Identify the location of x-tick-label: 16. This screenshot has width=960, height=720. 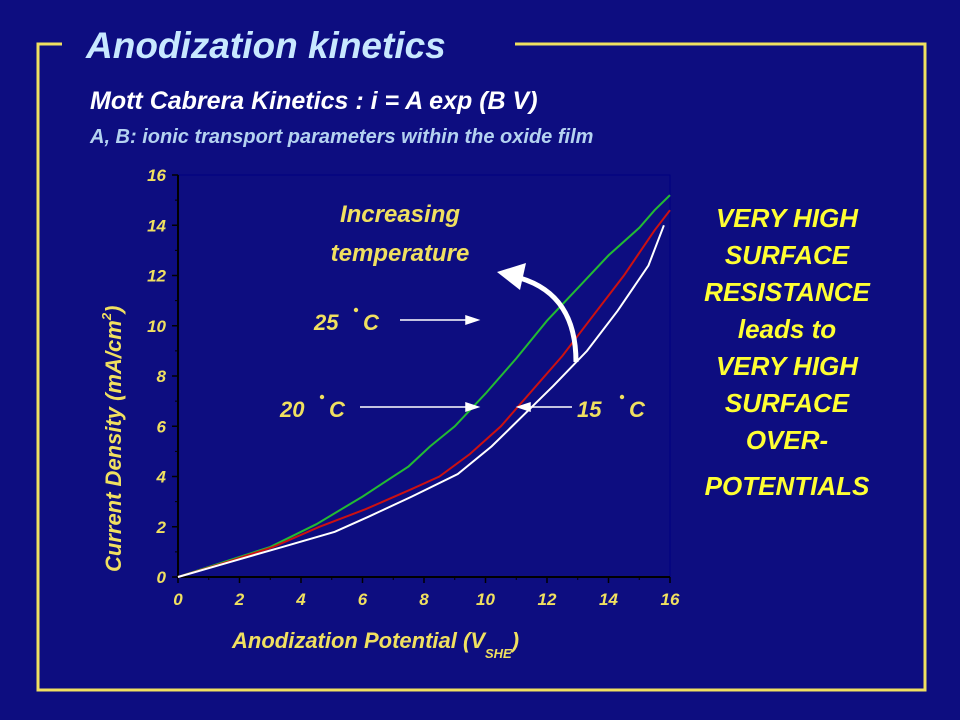
(670, 599).